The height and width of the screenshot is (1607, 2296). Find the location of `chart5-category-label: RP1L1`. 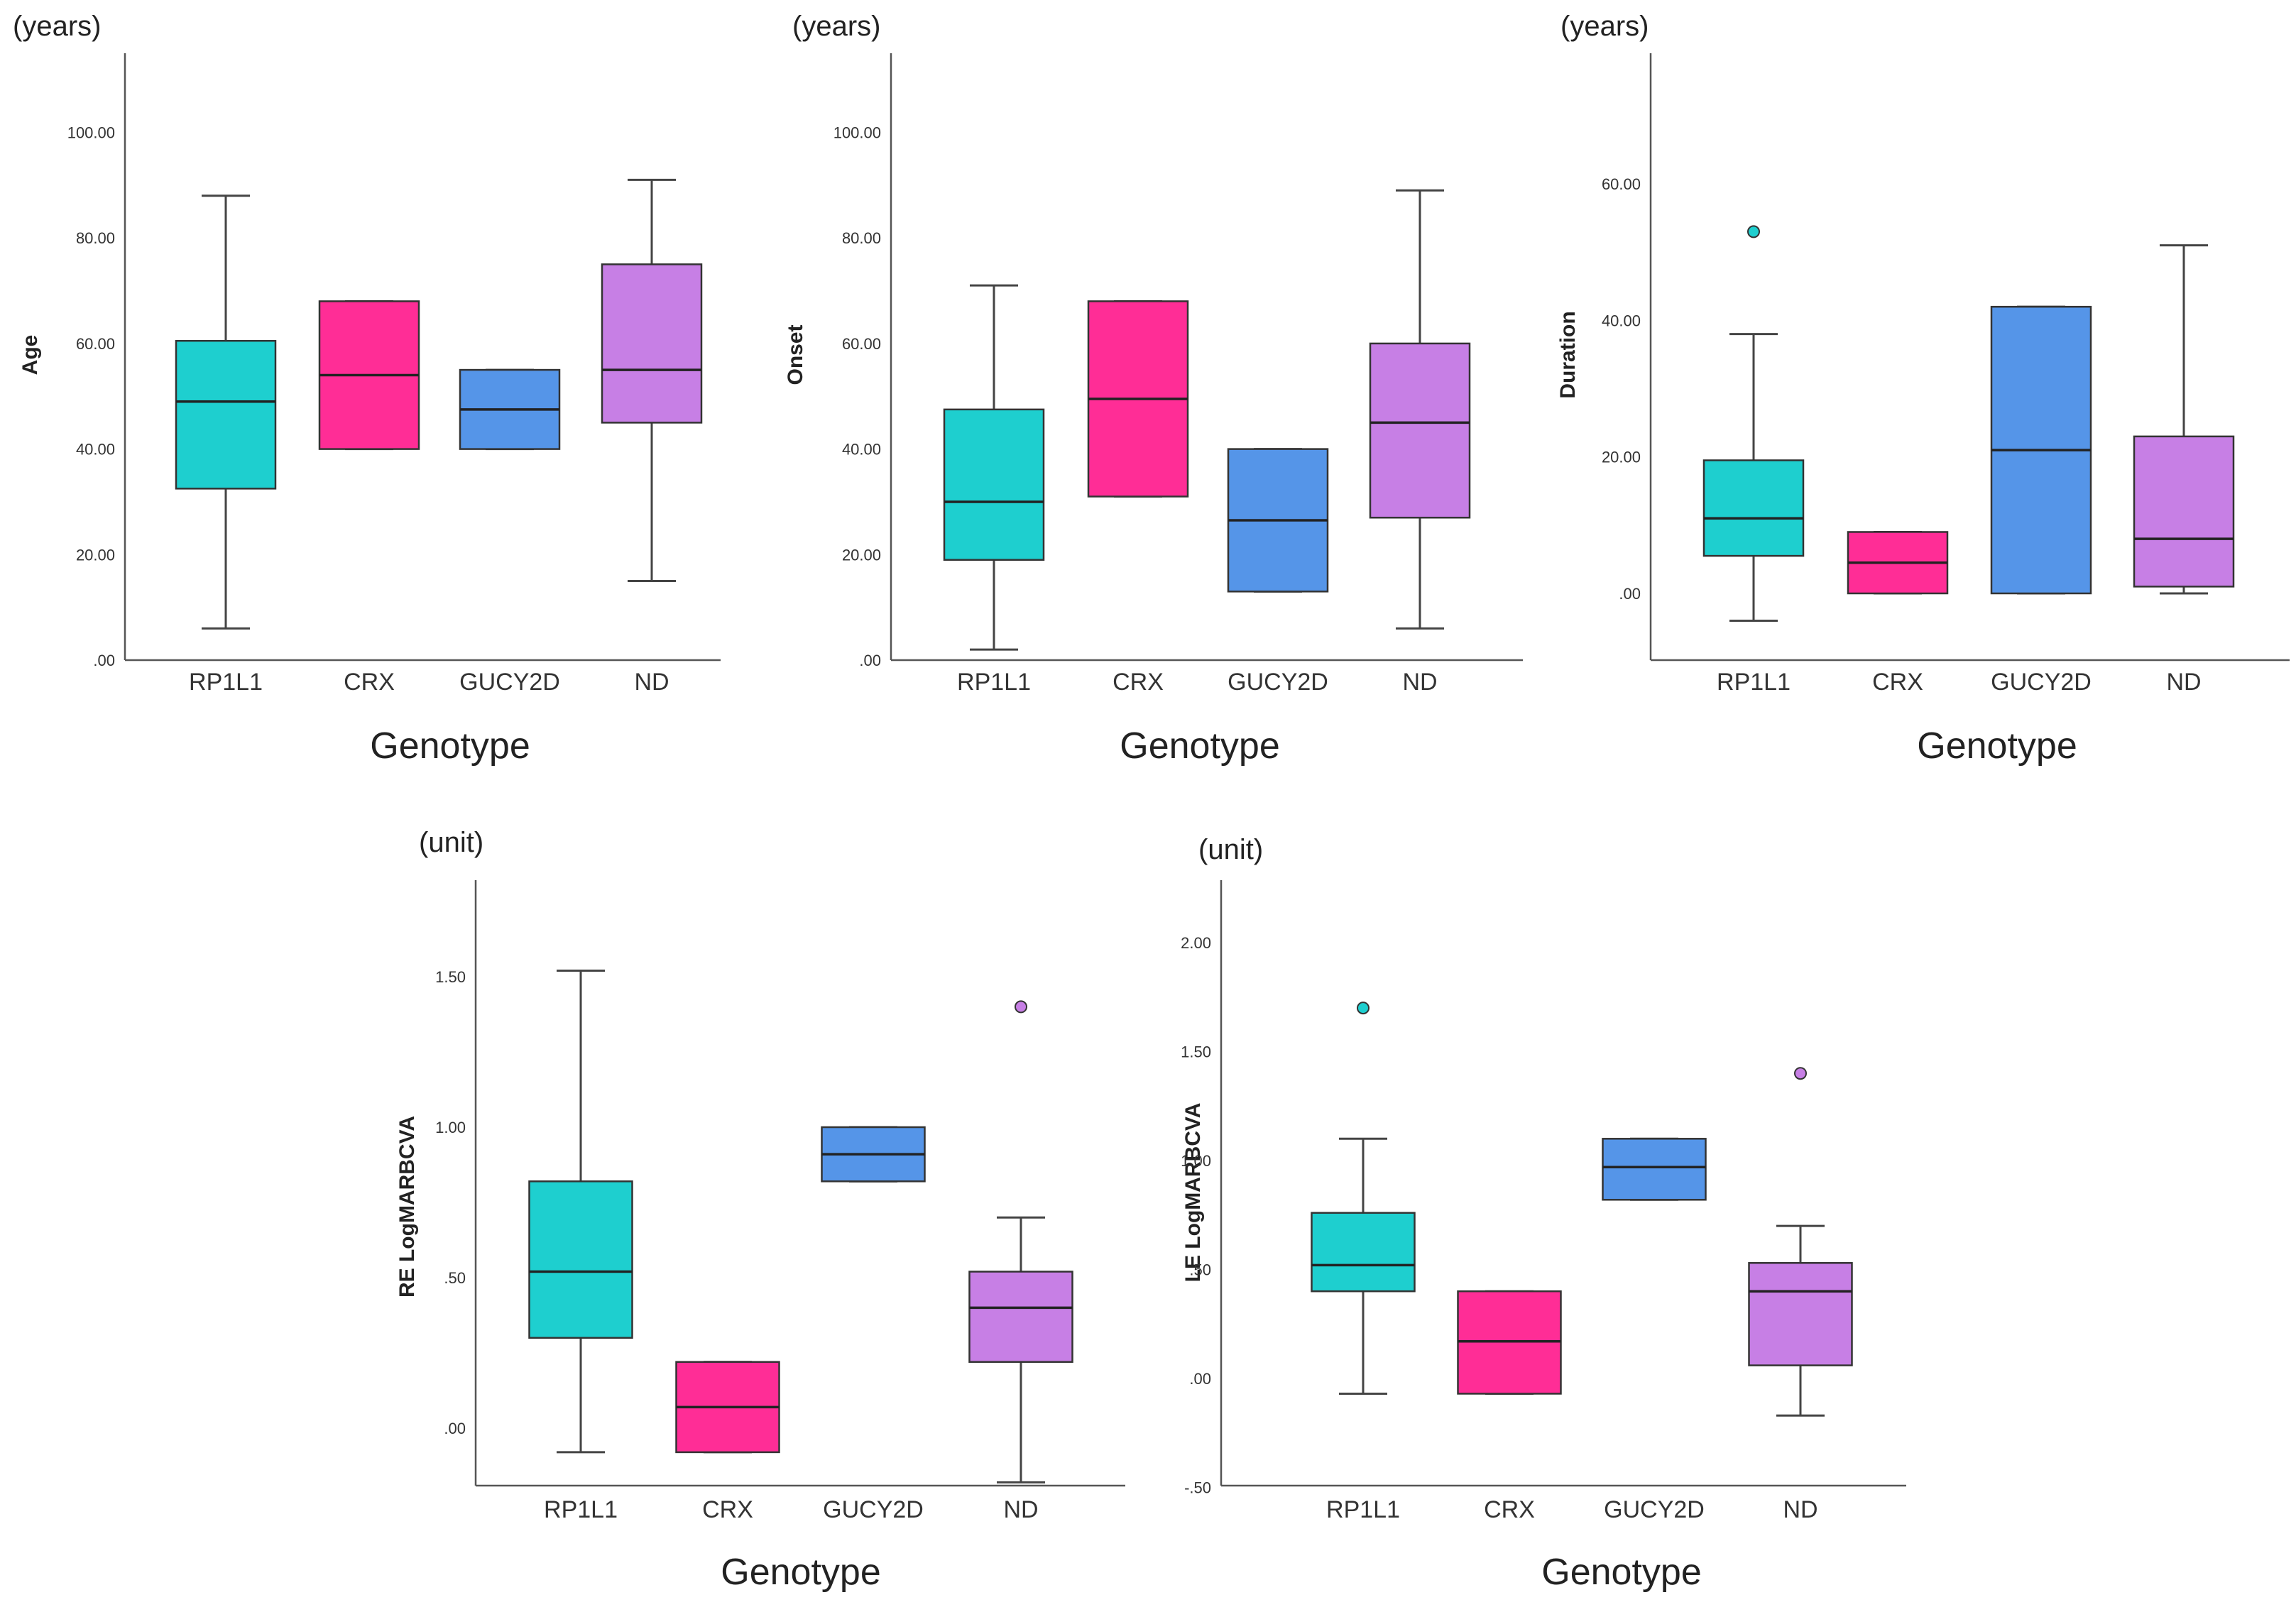

chart5-category-label: RP1L1 is located at coordinates (1363, 1509).